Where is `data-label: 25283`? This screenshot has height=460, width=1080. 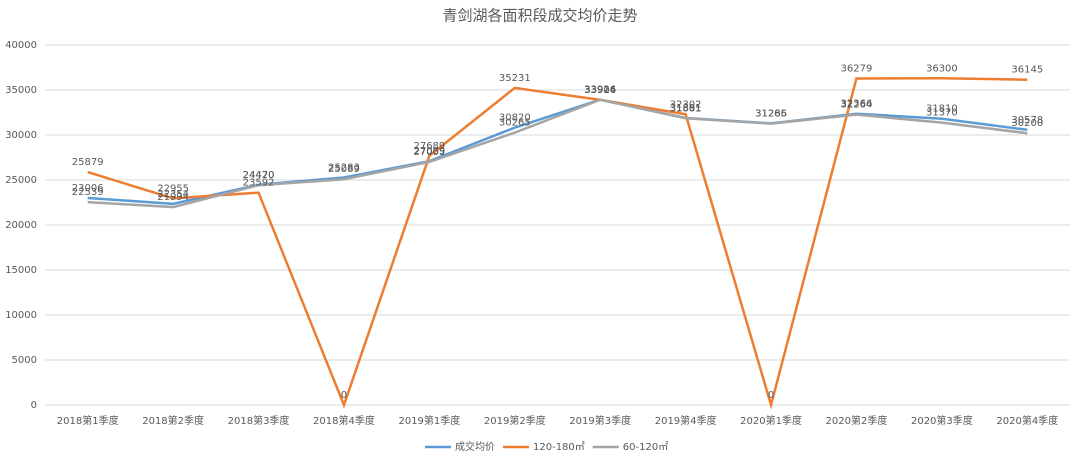 data-label: 25283 is located at coordinates (344, 167).